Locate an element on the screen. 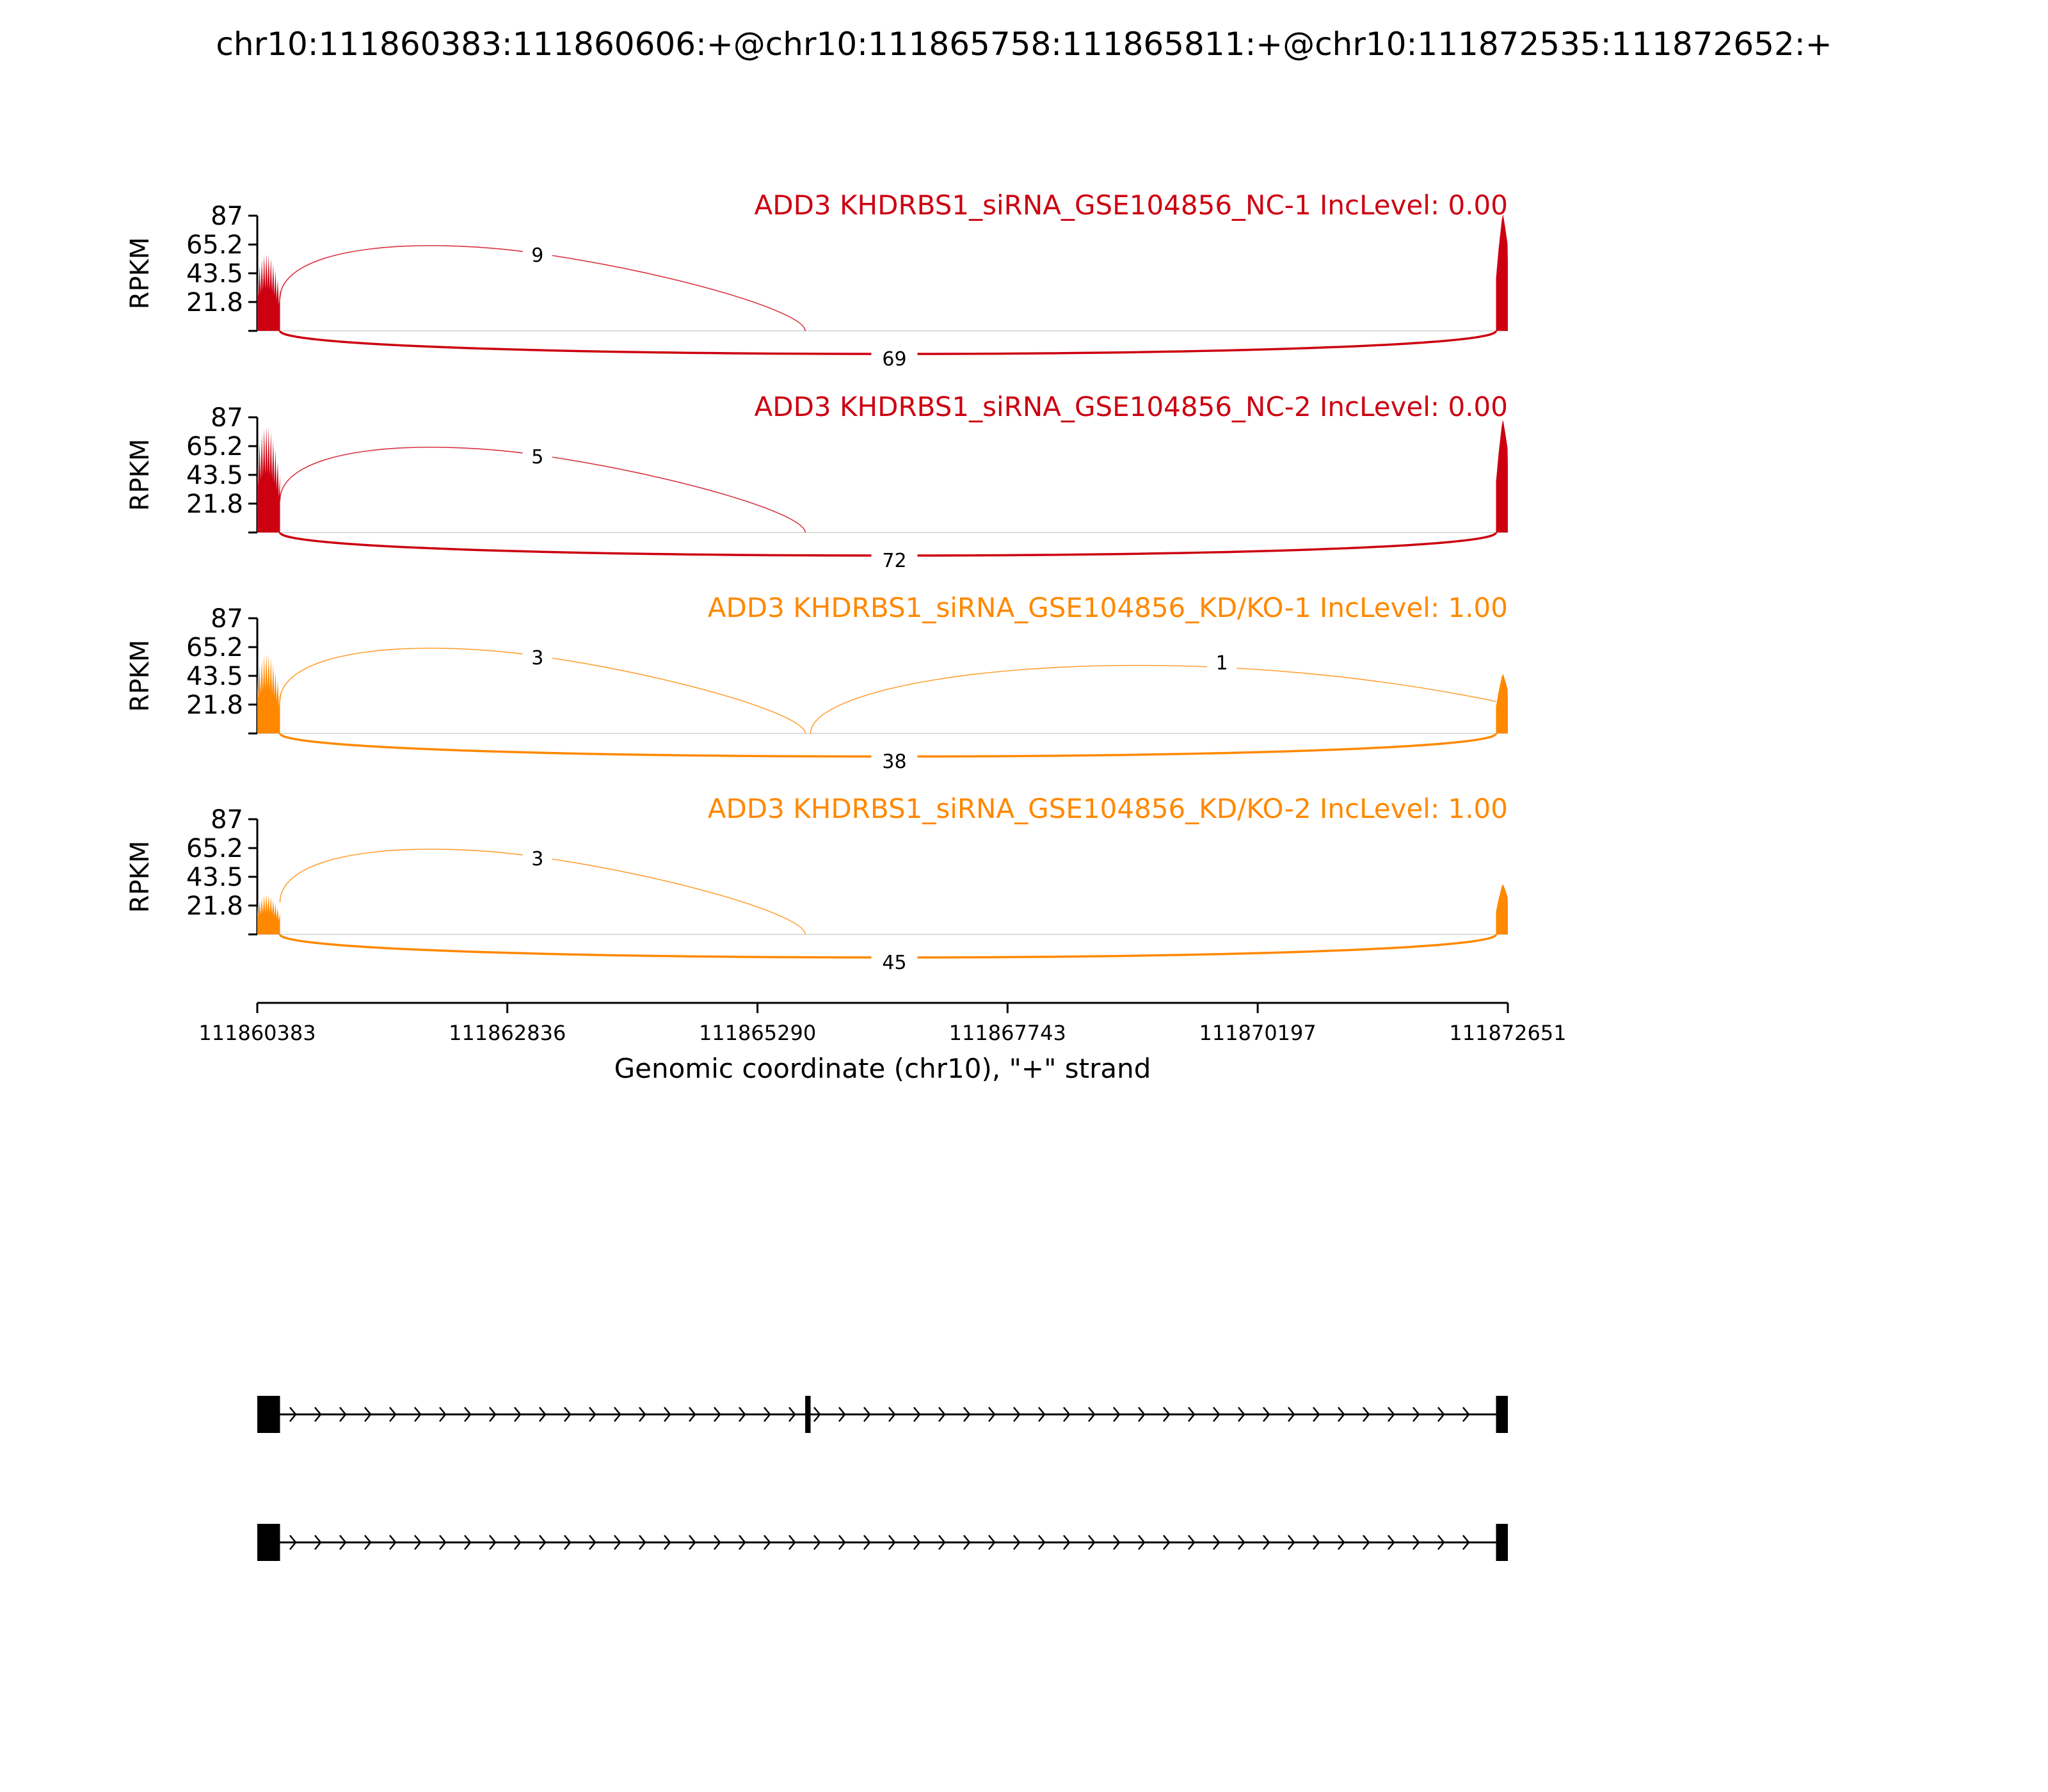 The image size is (2048, 1792). y-tick-label: 65.2 is located at coordinates (214, 647).